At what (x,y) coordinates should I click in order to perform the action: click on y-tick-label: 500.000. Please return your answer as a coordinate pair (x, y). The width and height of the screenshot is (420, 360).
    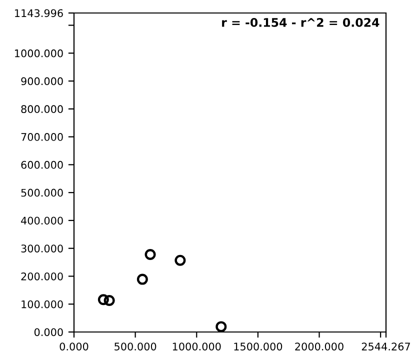
    Looking at the image, I should click on (42, 192).